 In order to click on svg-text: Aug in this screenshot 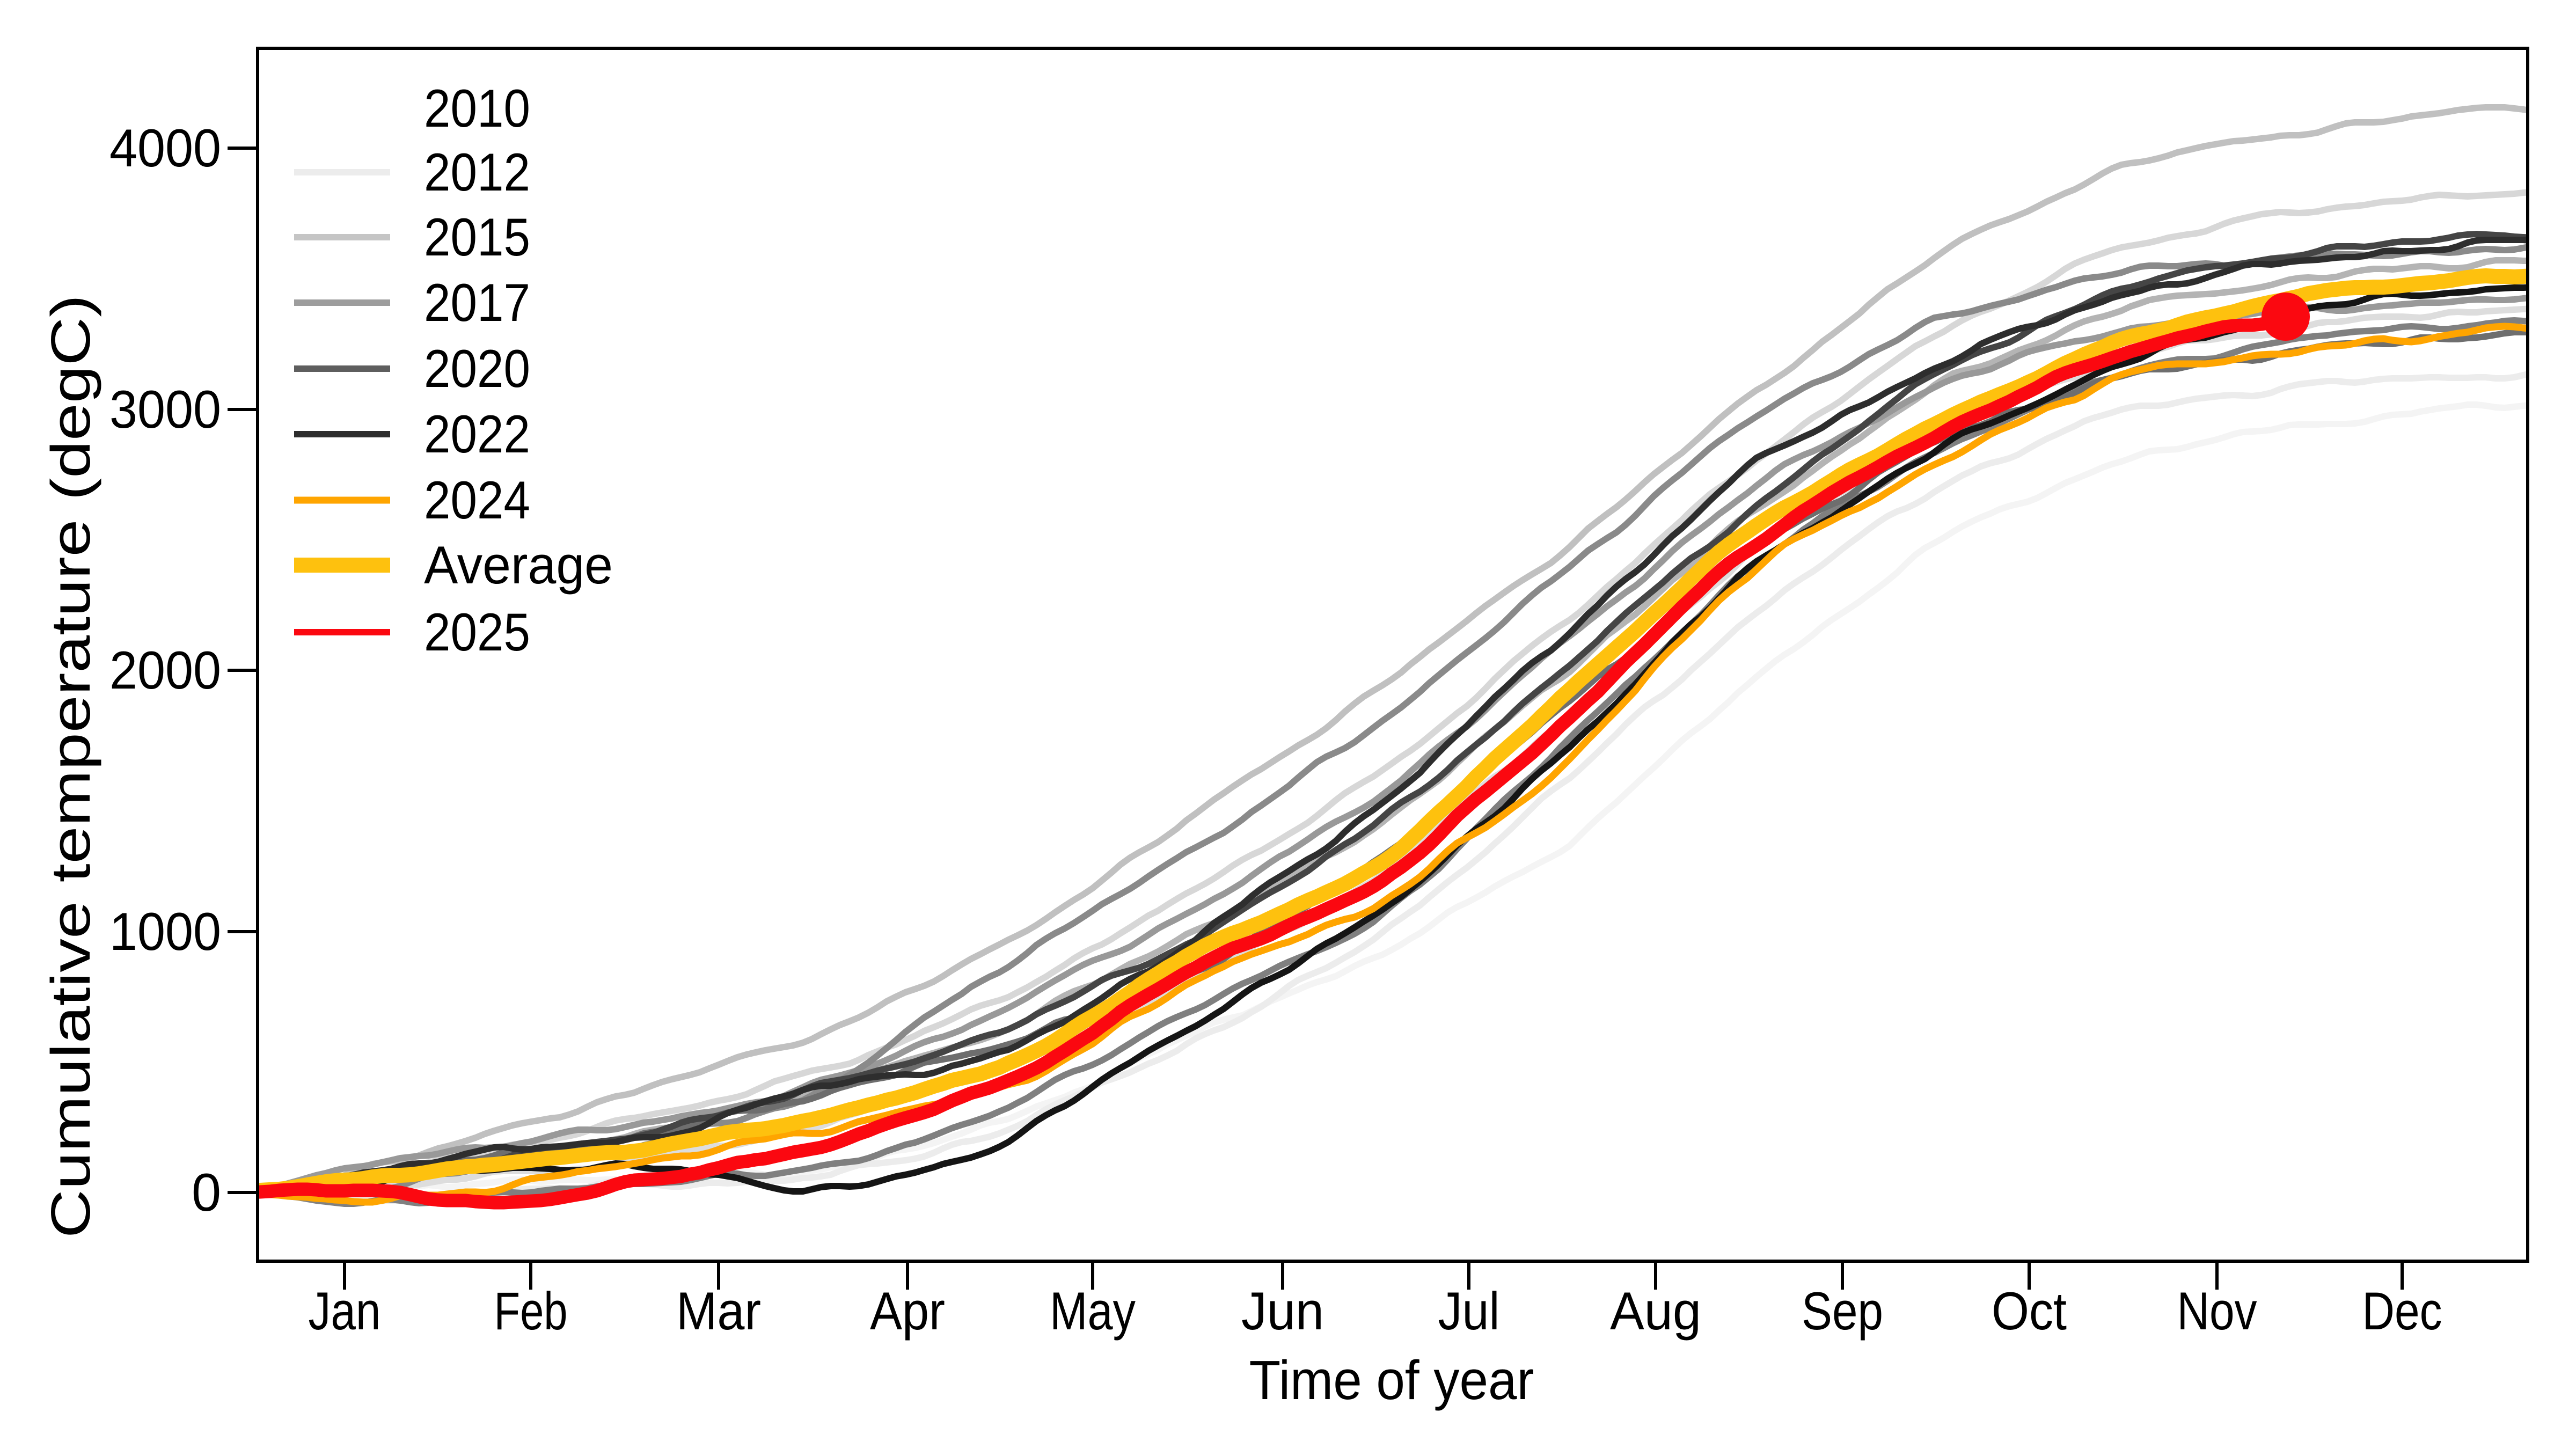, I will do `click(1655, 1311)`.